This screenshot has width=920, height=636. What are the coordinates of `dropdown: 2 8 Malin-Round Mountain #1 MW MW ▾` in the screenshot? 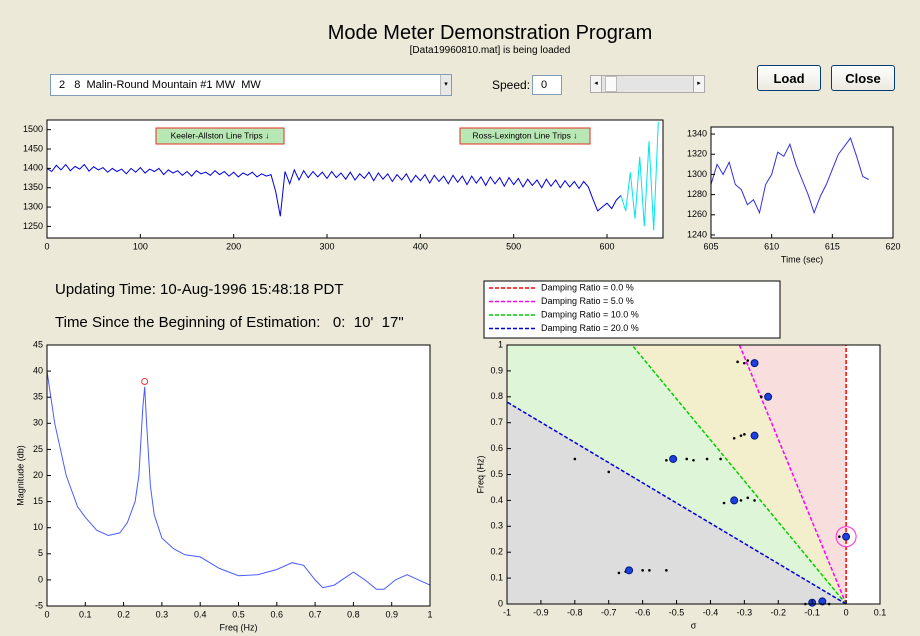 It's located at (251, 85).